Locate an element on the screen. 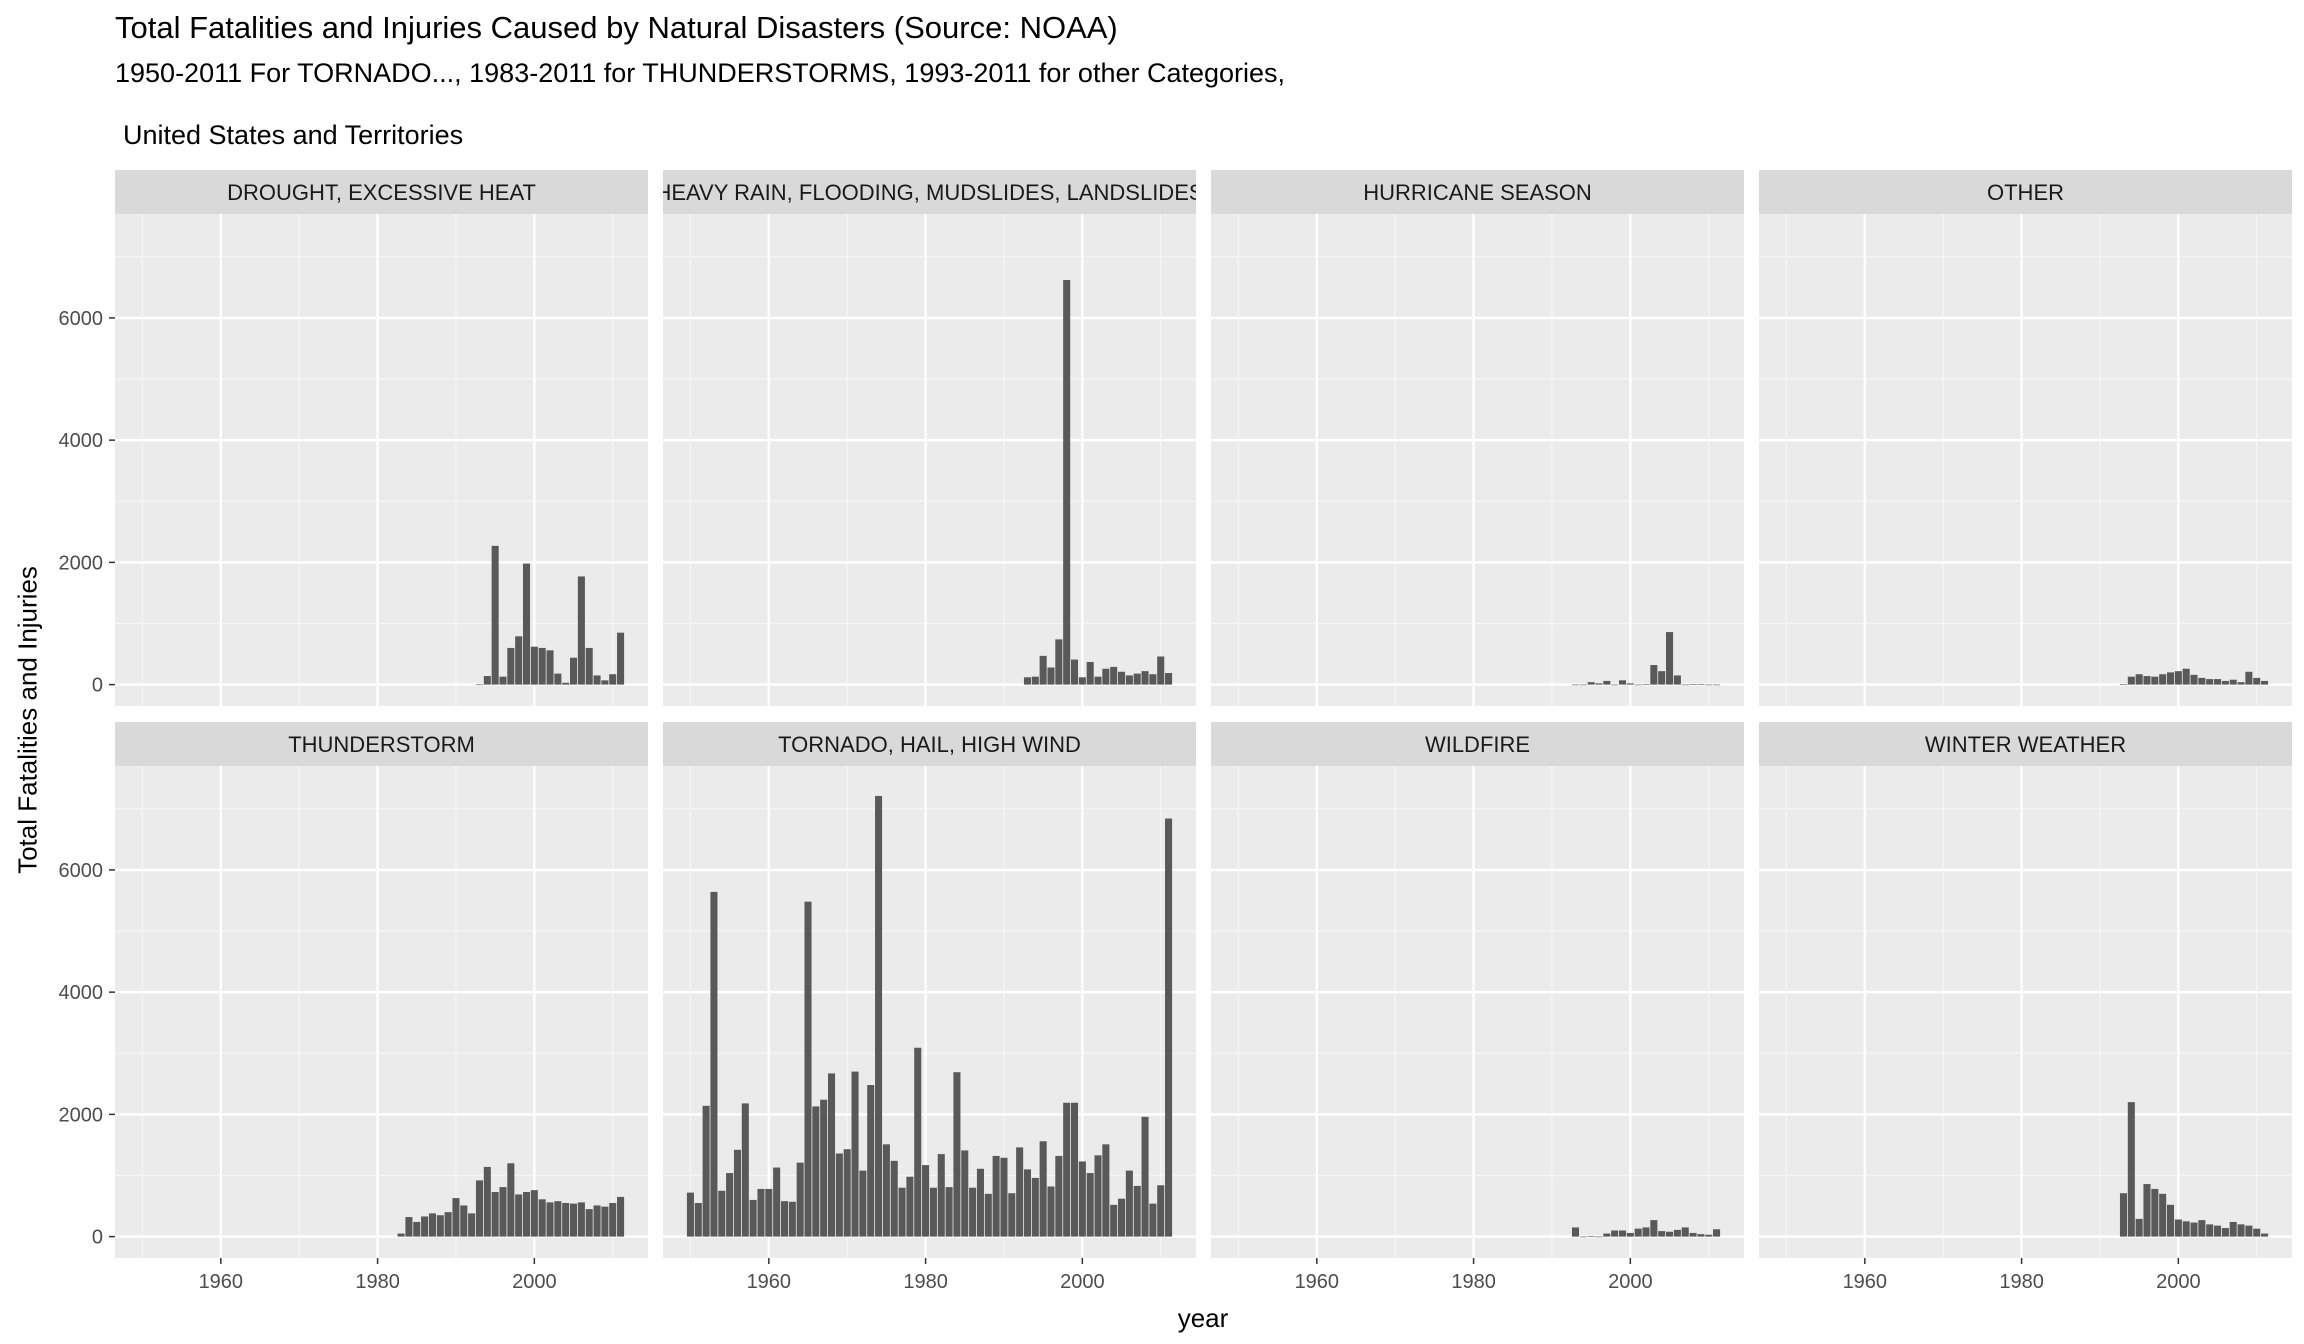 The height and width of the screenshot is (1344, 2304). facet-strip-label: TORNADO, HAIL, HIGH WIND is located at coordinates (929, 744).